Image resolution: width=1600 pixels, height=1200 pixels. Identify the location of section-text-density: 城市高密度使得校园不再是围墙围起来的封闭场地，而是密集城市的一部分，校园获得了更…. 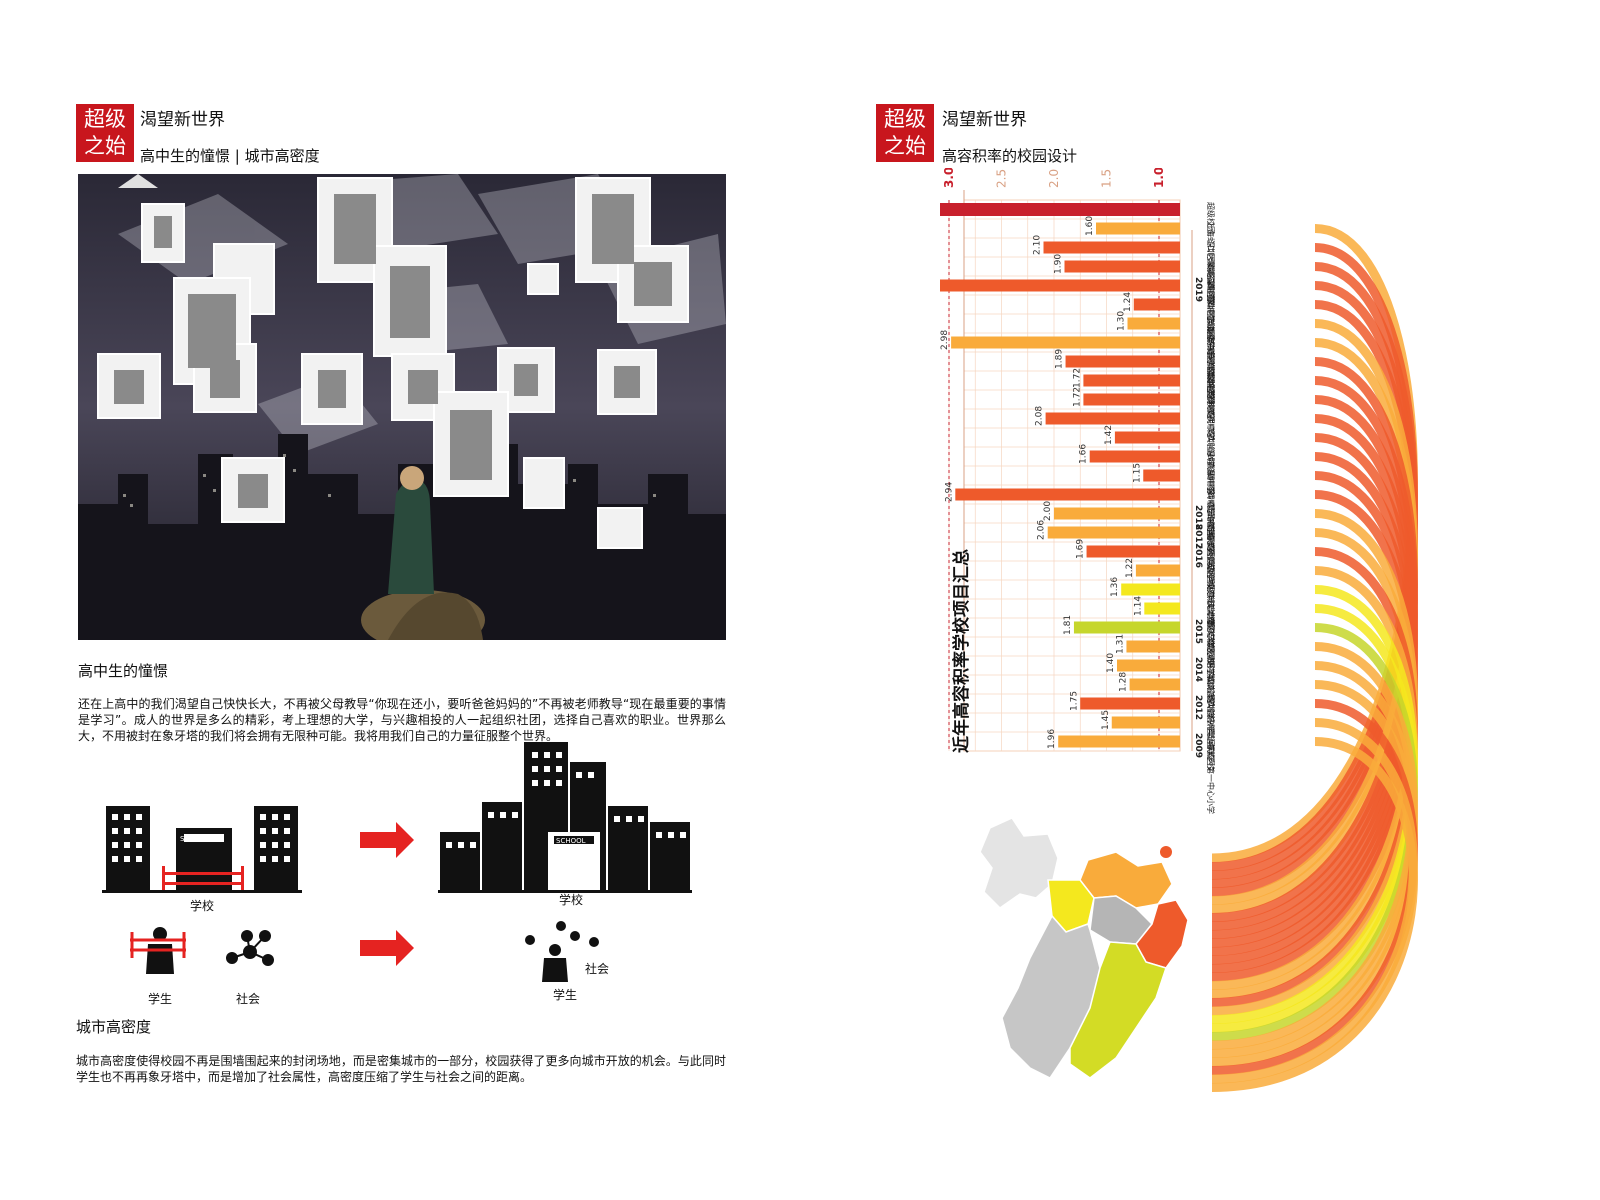
(401, 1069).